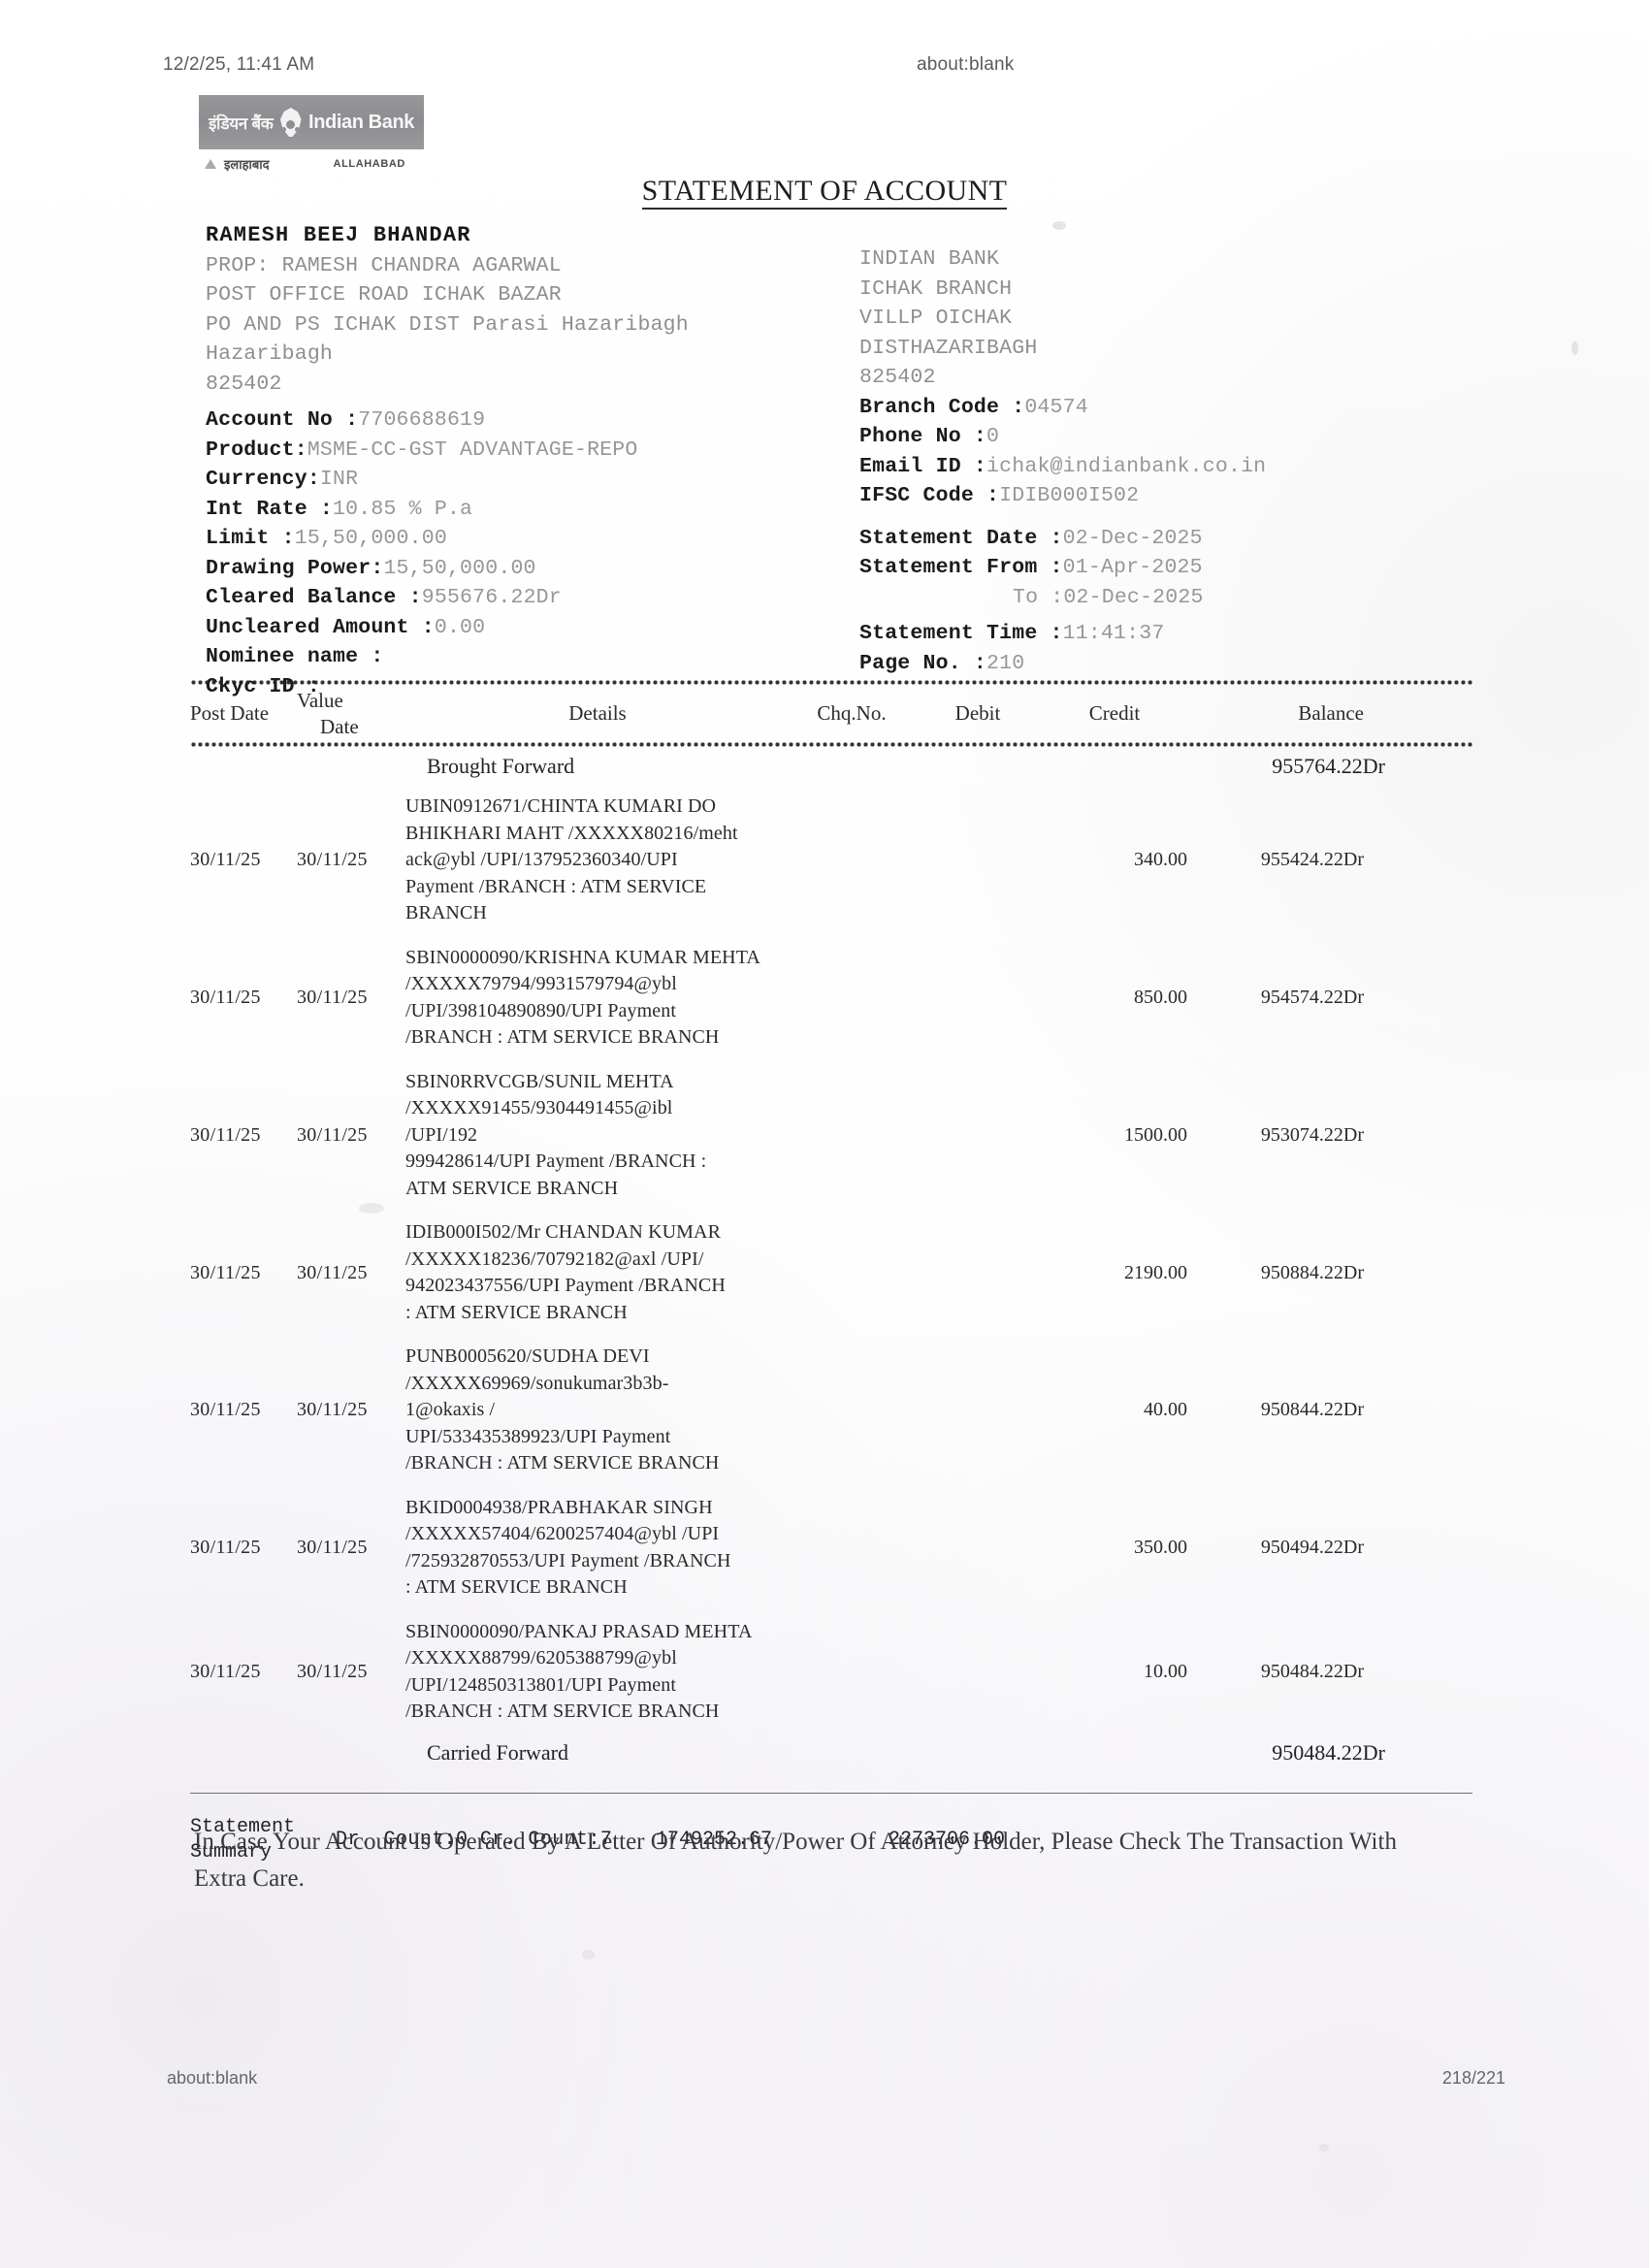  What do you see at coordinates (1155, 1272) in the screenshot?
I see `row-credit: 2190.00` at bounding box center [1155, 1272].